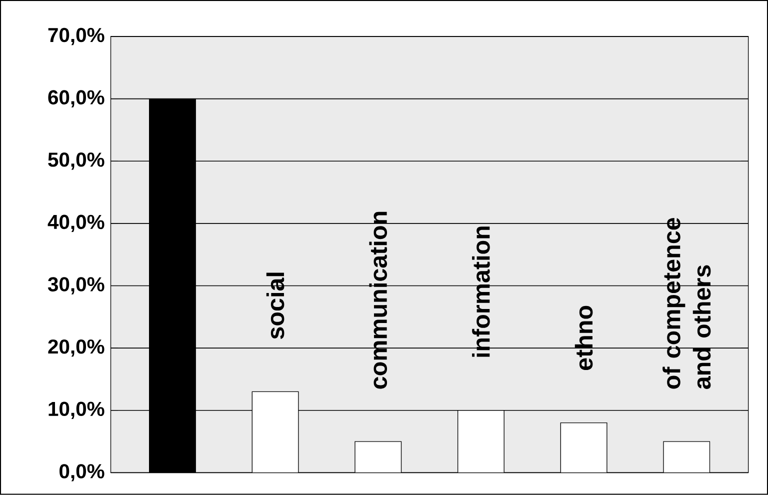  What do you see at coordinates (583, 338) in the screenshot?
I see `x-tick-label: ethno` at bounding box center [583, 338].